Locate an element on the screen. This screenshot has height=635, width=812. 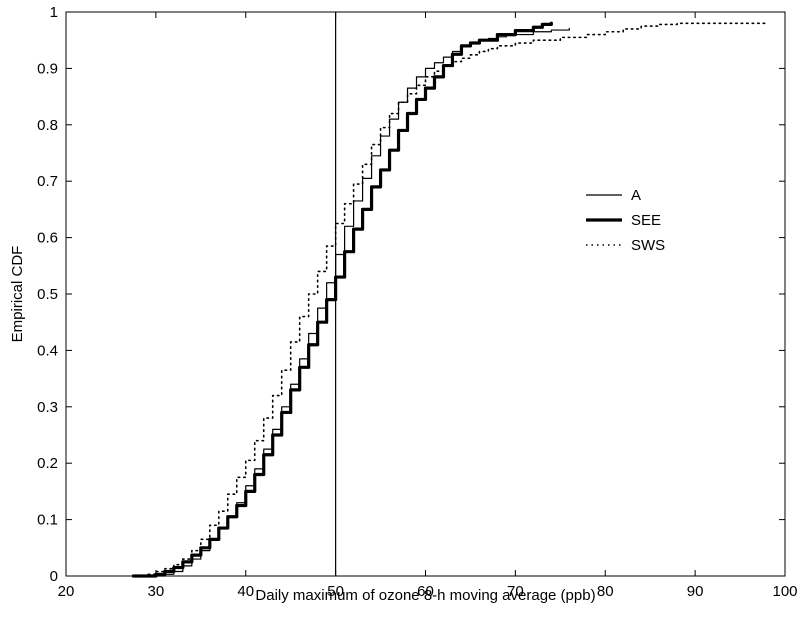
x-tick-label: 60 is located at coordinates (425, 591).